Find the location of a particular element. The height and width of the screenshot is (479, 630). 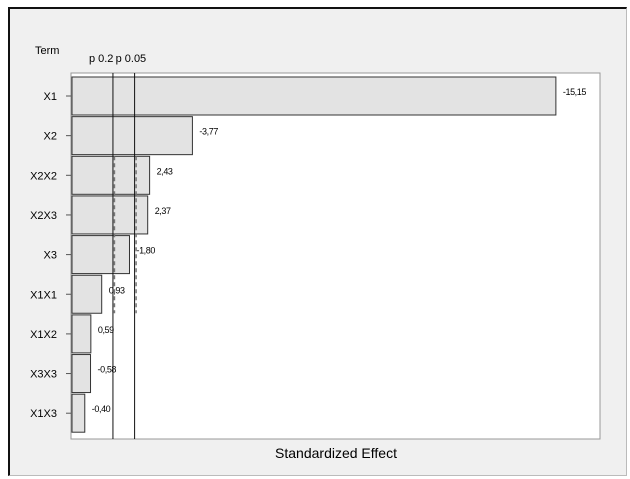

bar-x2x2 is located at coordinates (111, 175).